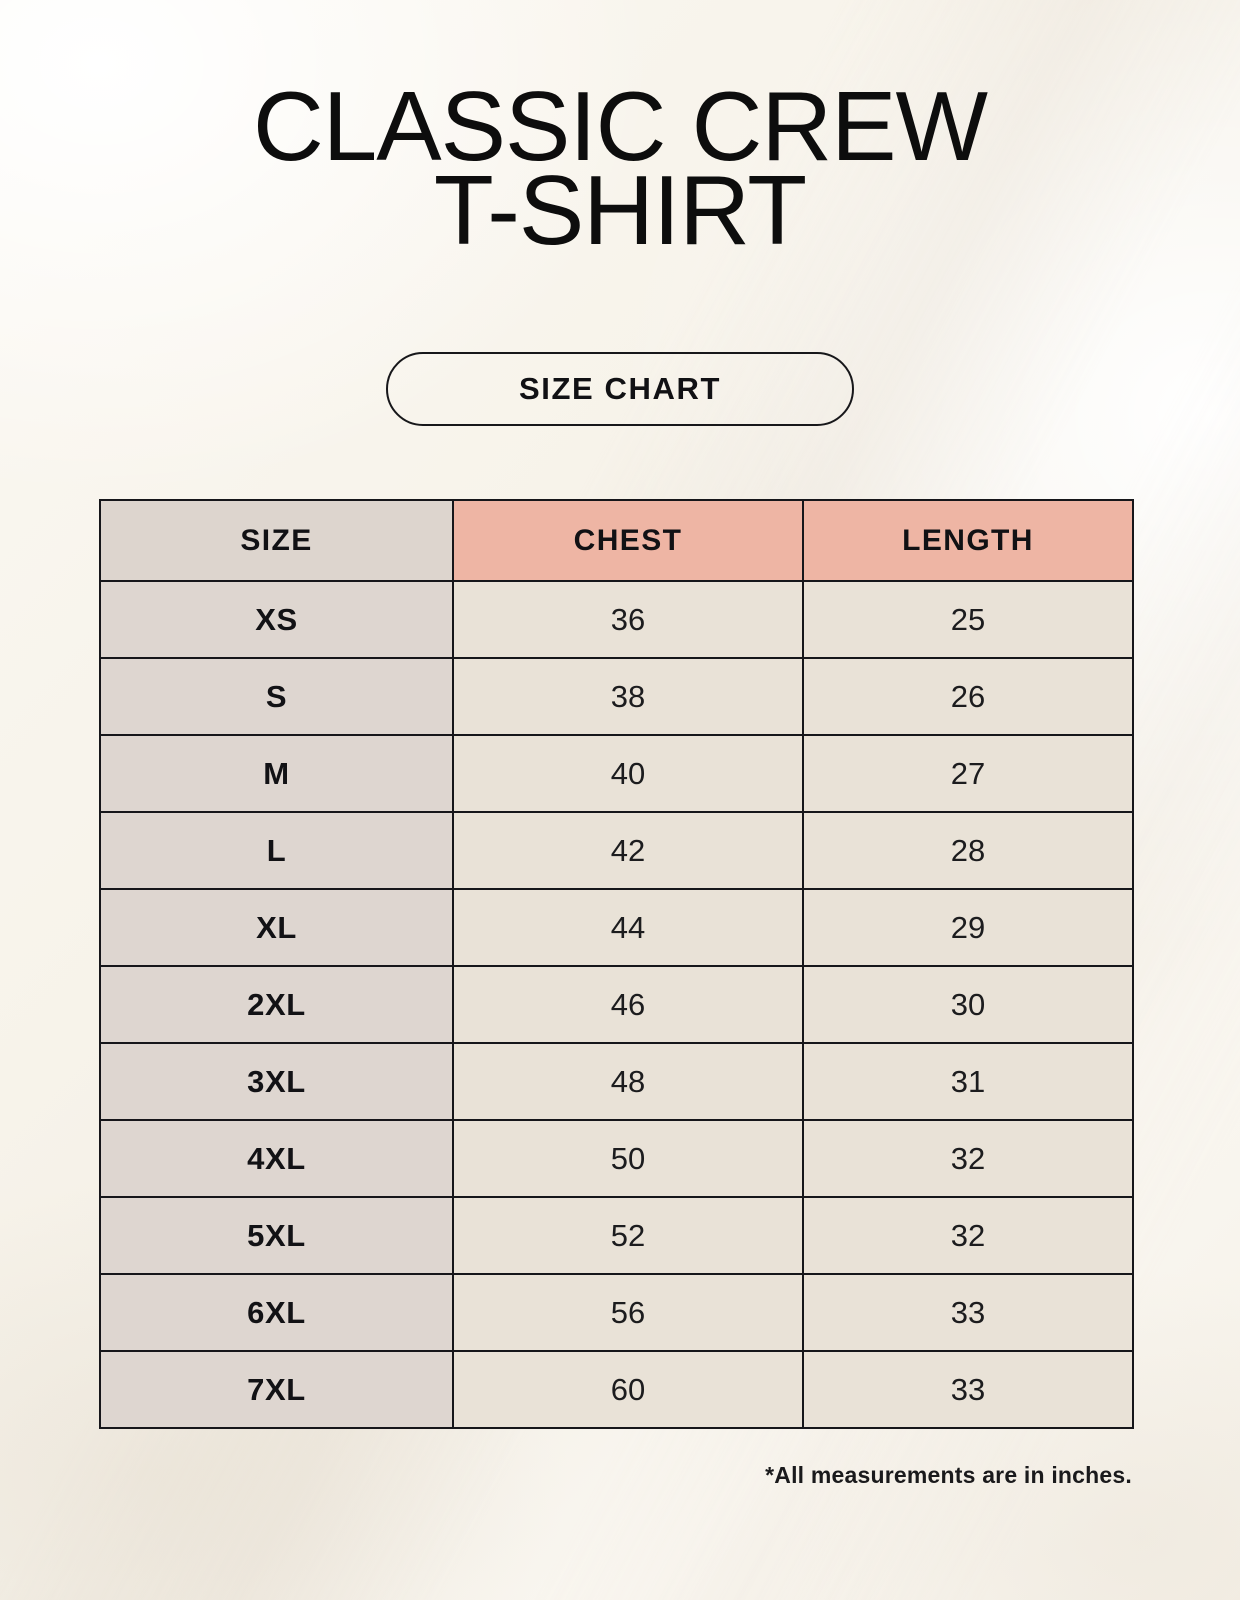 Image resolution: width=1240 pixels, height=1600 pixels. What do you see at coordinates (968, 1081) in the screenshot?
I see `cell-length: 31` at bounding box center [968, 1081].